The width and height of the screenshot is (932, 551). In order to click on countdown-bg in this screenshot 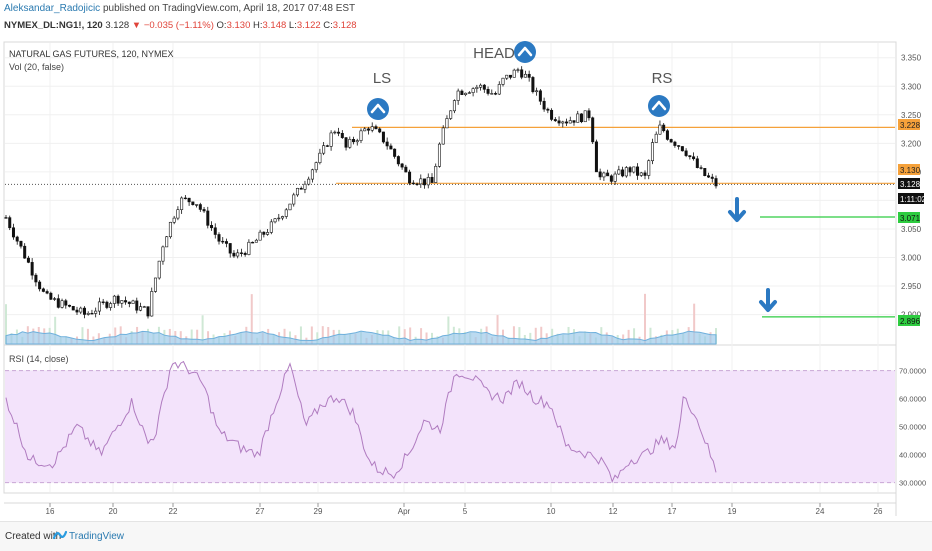, I will do `click(911, 198)`.